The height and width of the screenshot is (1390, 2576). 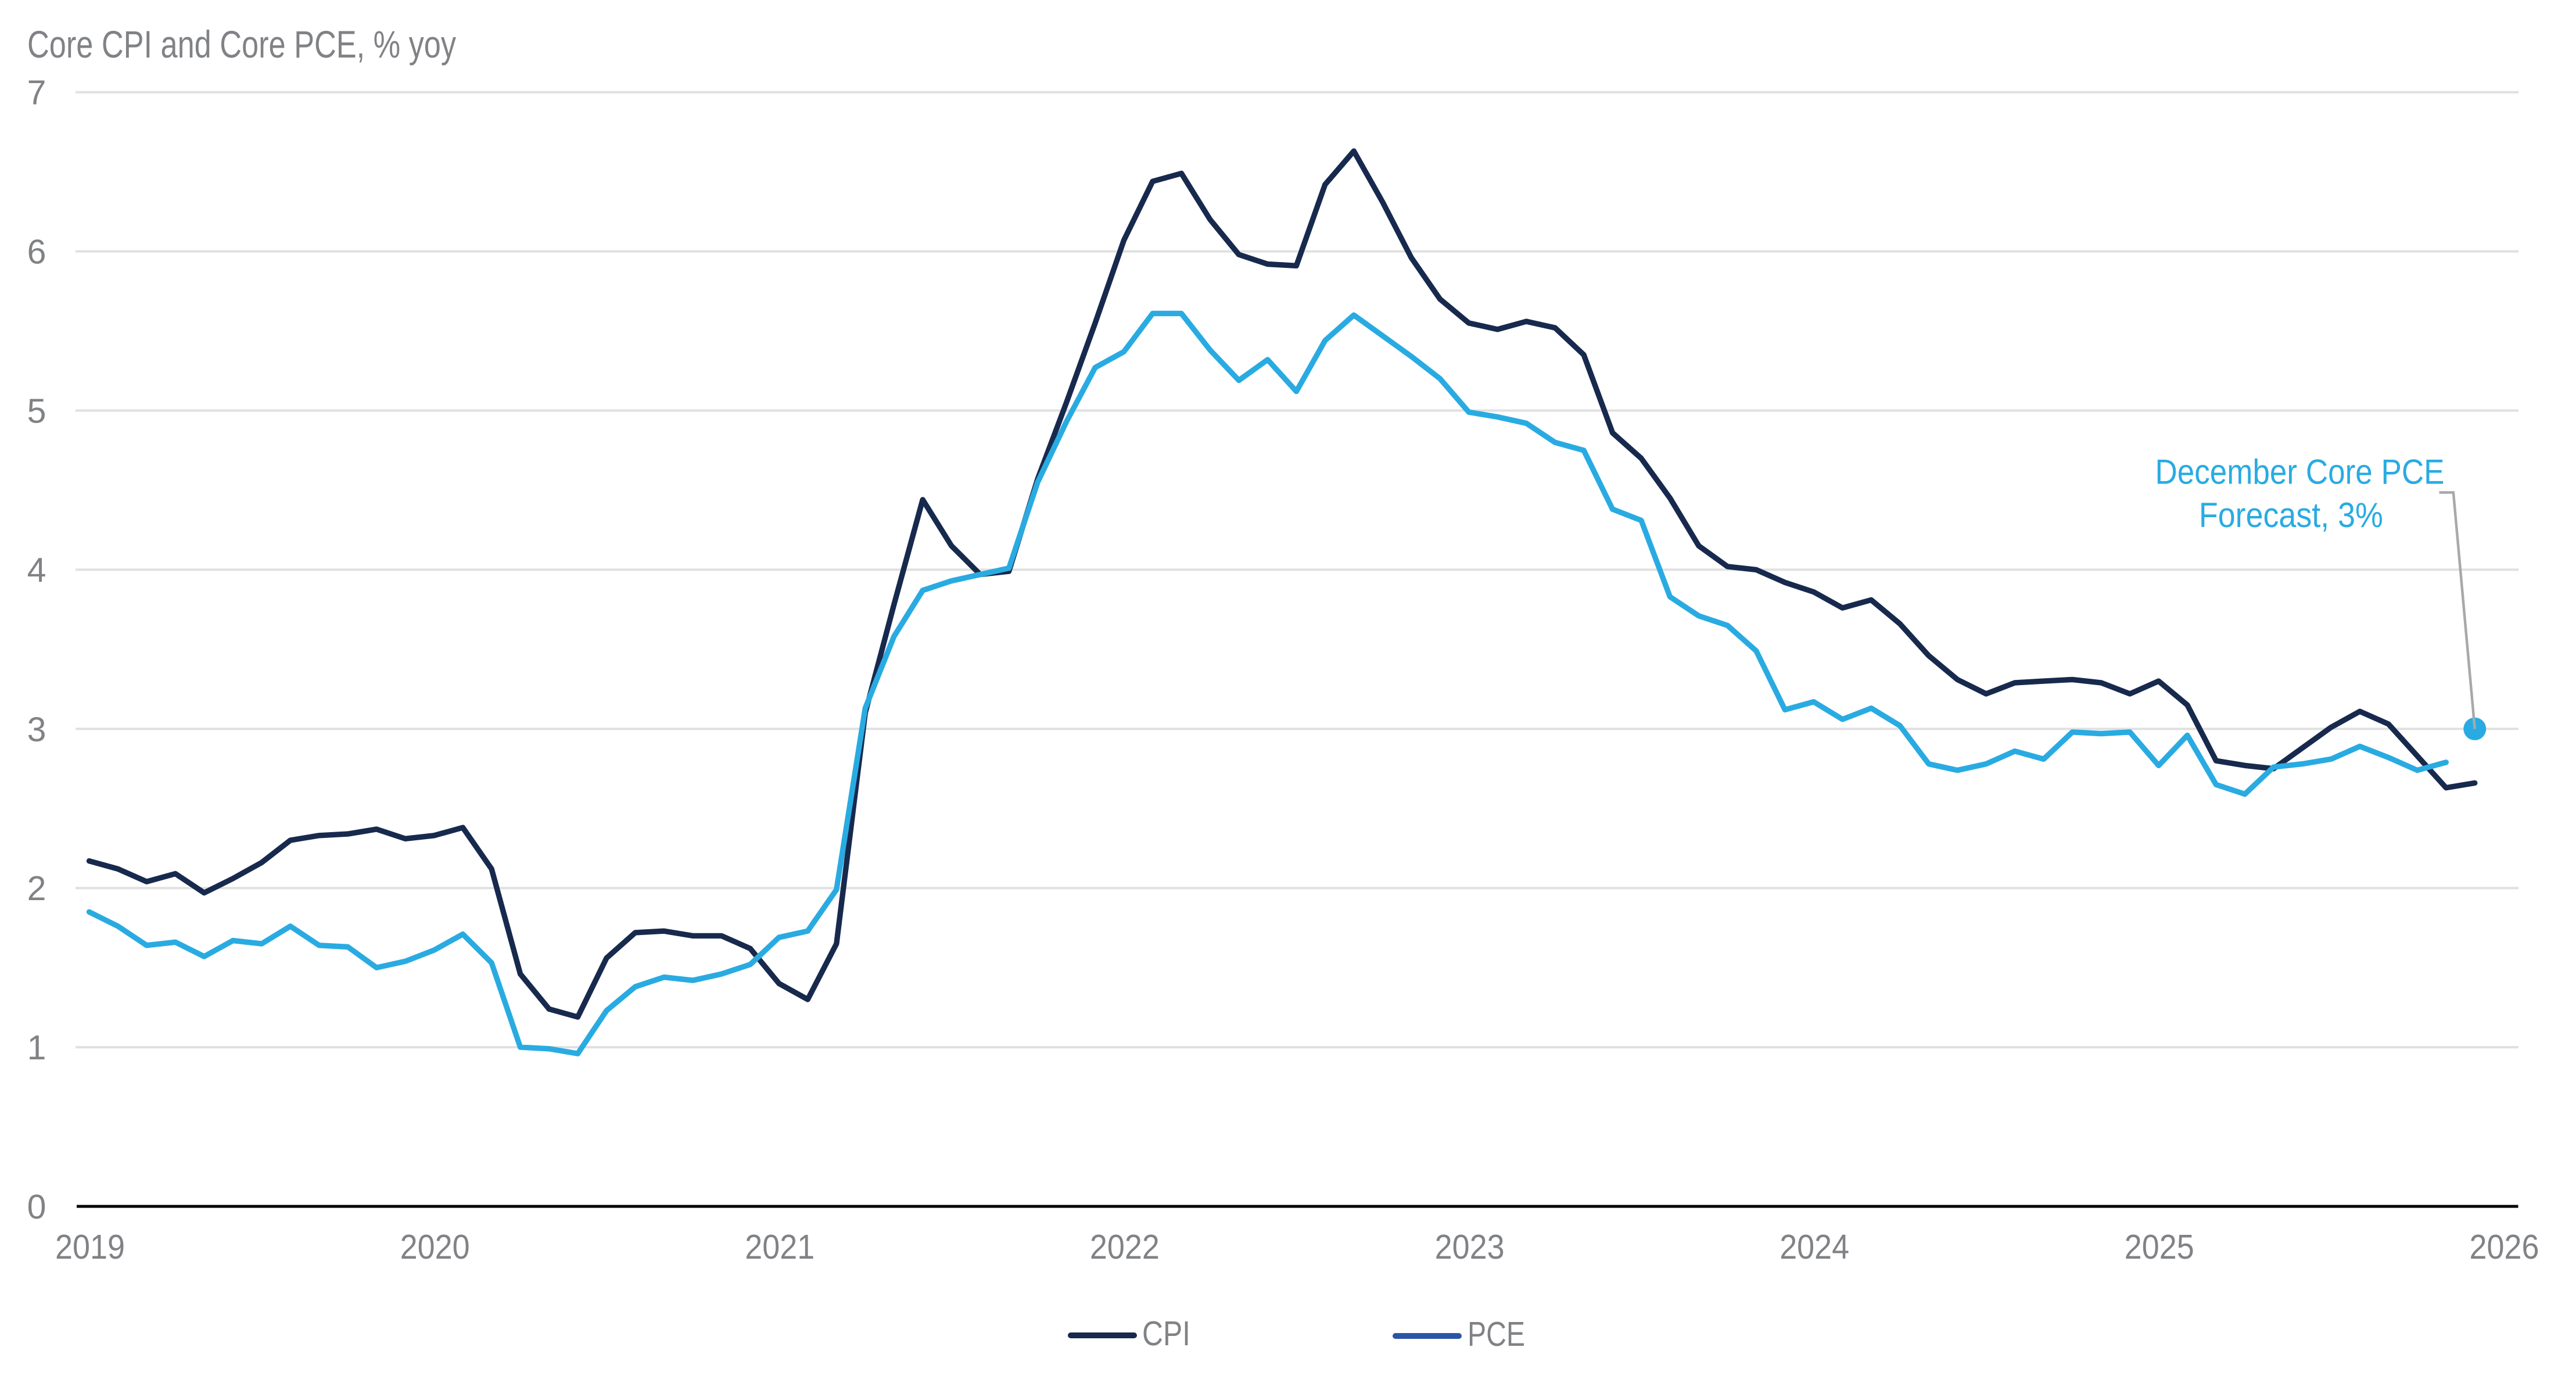 What do you see at coordinates (1166, 1334) in the screenshot?
I see `svg-text: CPI` at bounding box center [1166, 1334].